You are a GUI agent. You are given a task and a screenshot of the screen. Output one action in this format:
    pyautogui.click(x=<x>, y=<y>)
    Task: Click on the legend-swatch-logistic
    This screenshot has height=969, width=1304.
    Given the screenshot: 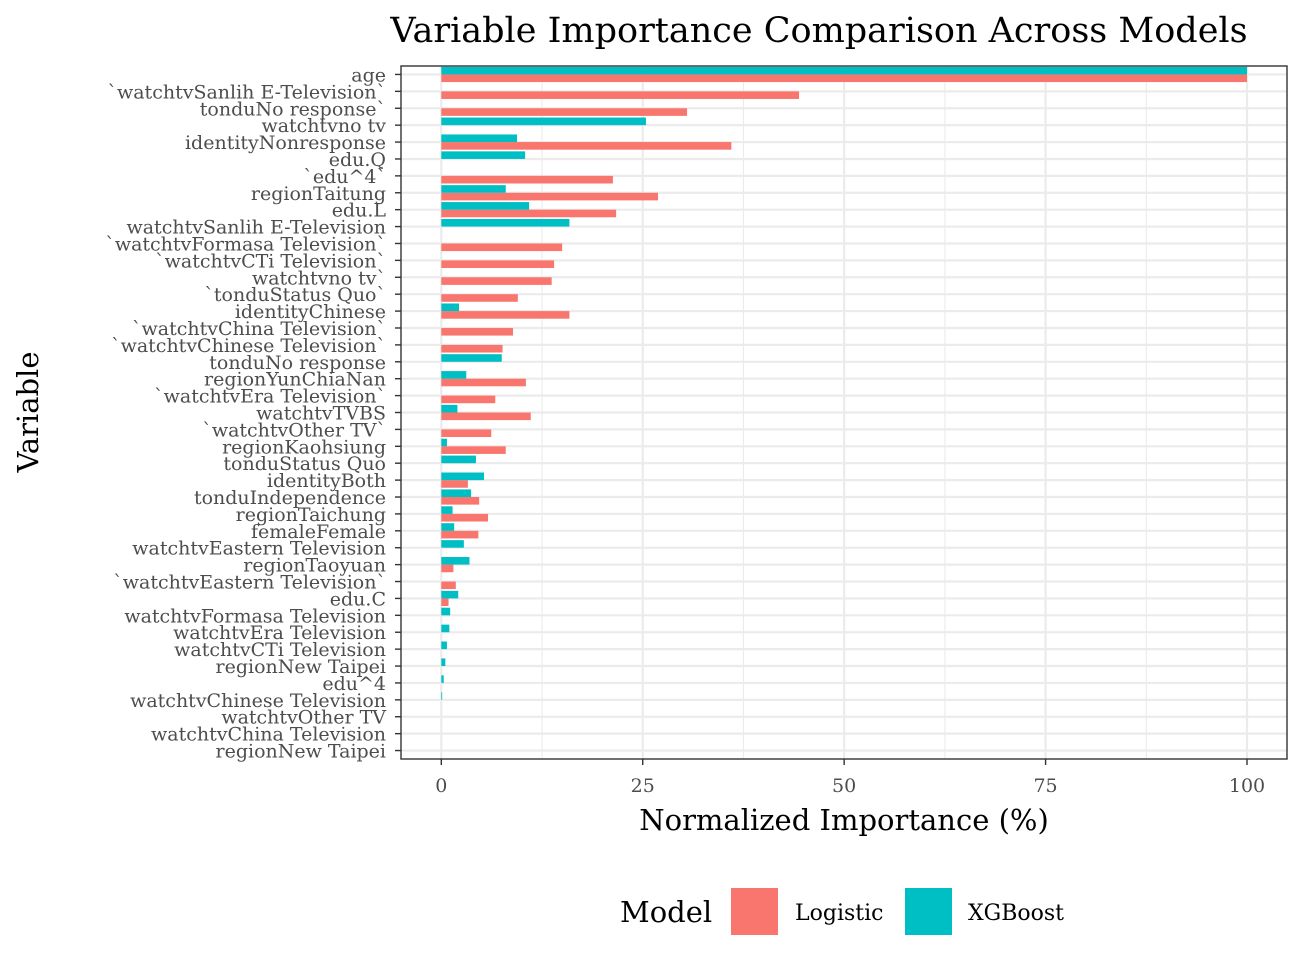 What is the action you would take?
    pyautogui.click(x=754, y=911)
    